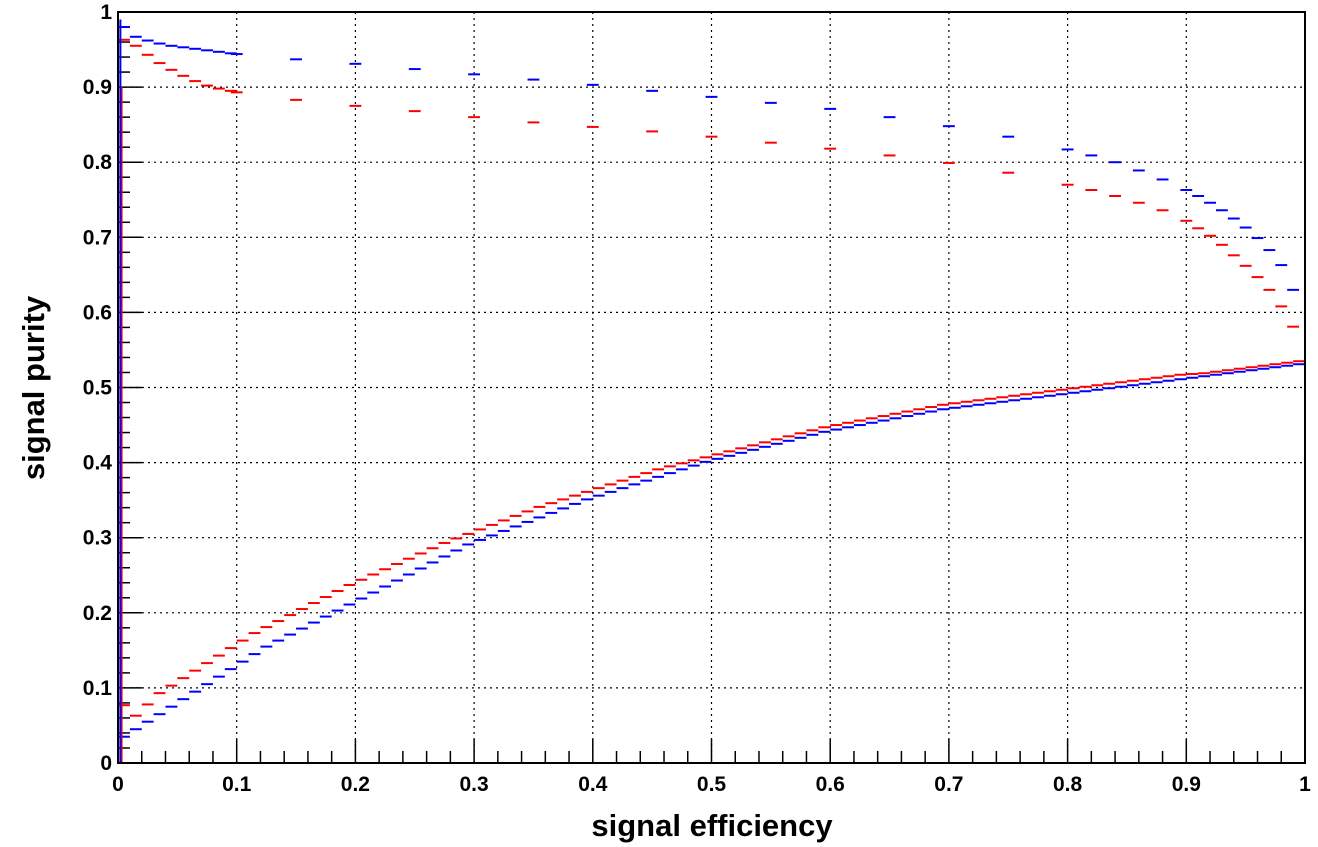 This screenshot has width=1318, height=847. I want to click on y-tick-labels: 0 0.1 0.2 0.3 0.4 0.5 0.6 0.7 0.8 0.9 1, so click(98, 388).